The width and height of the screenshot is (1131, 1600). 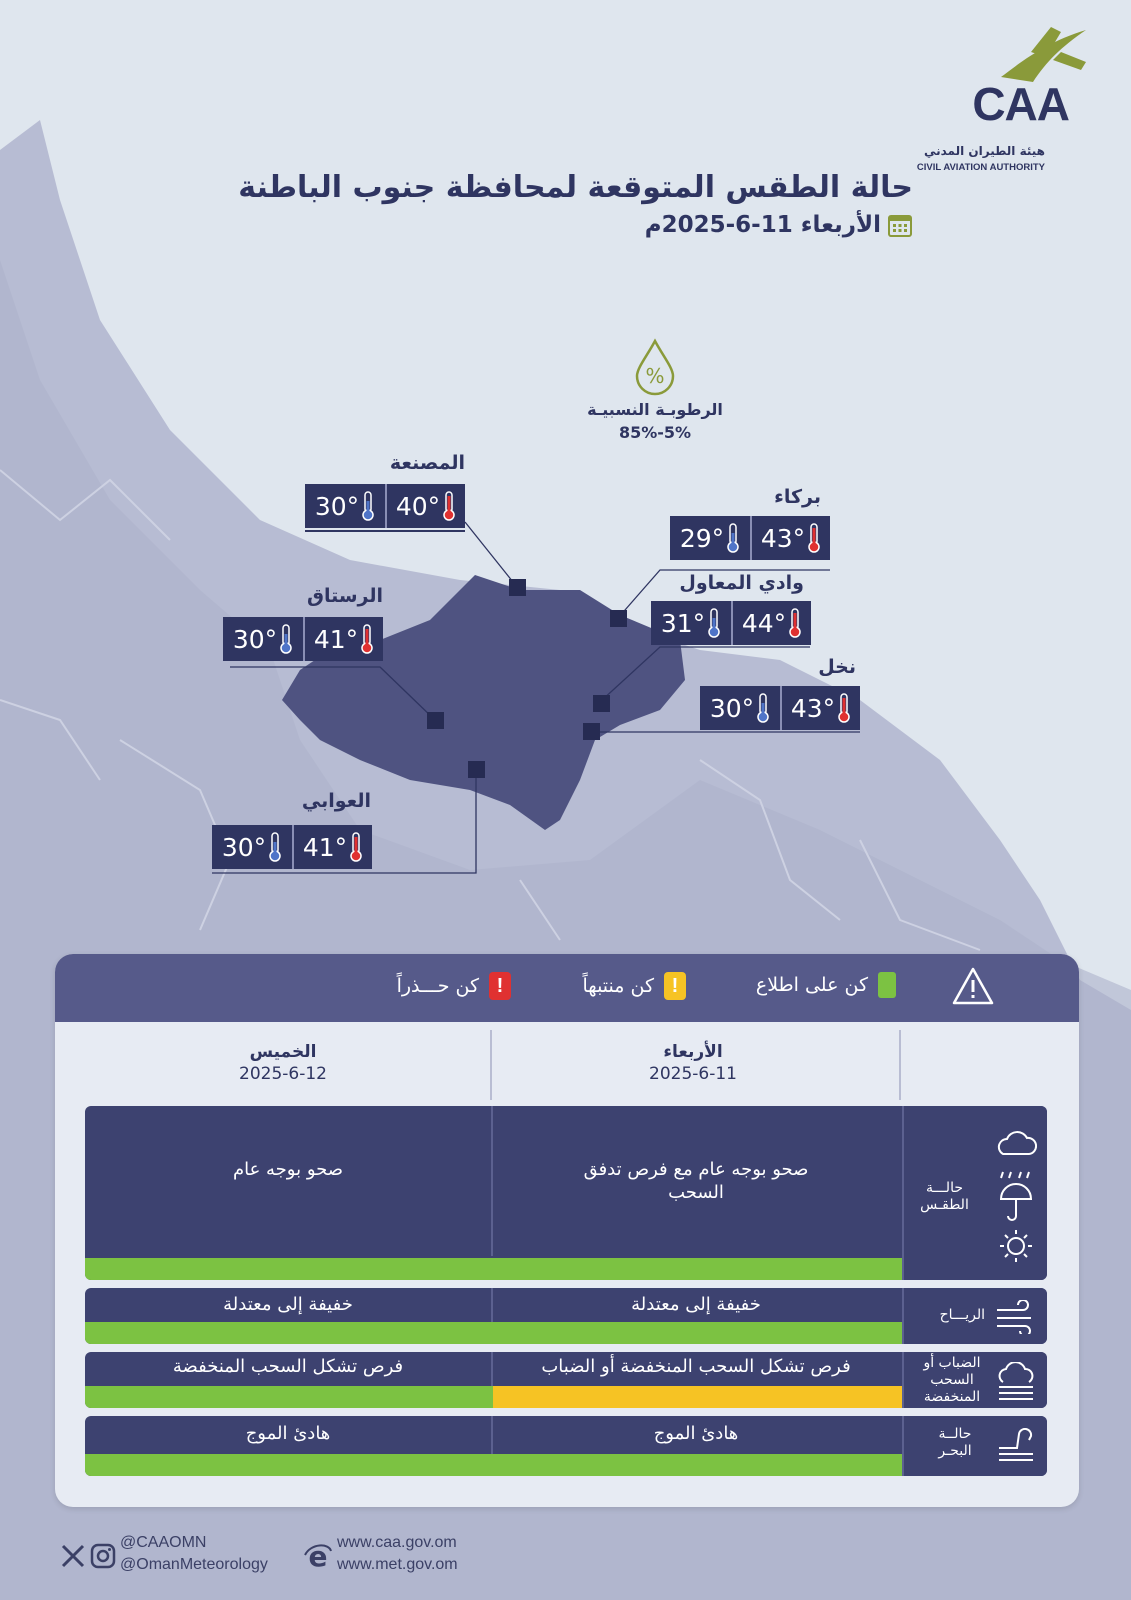 What do you see at coordinates (103, 1556) in the screenshot?
I see `instagram-icon` at bounding box center [103, 1556].